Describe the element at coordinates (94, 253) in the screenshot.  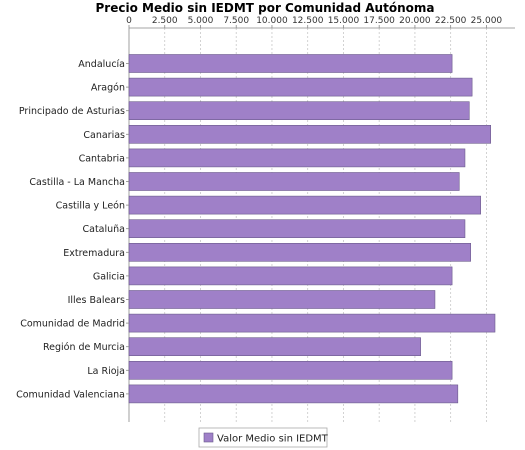
I see `category-label: Extremadura` at that location.